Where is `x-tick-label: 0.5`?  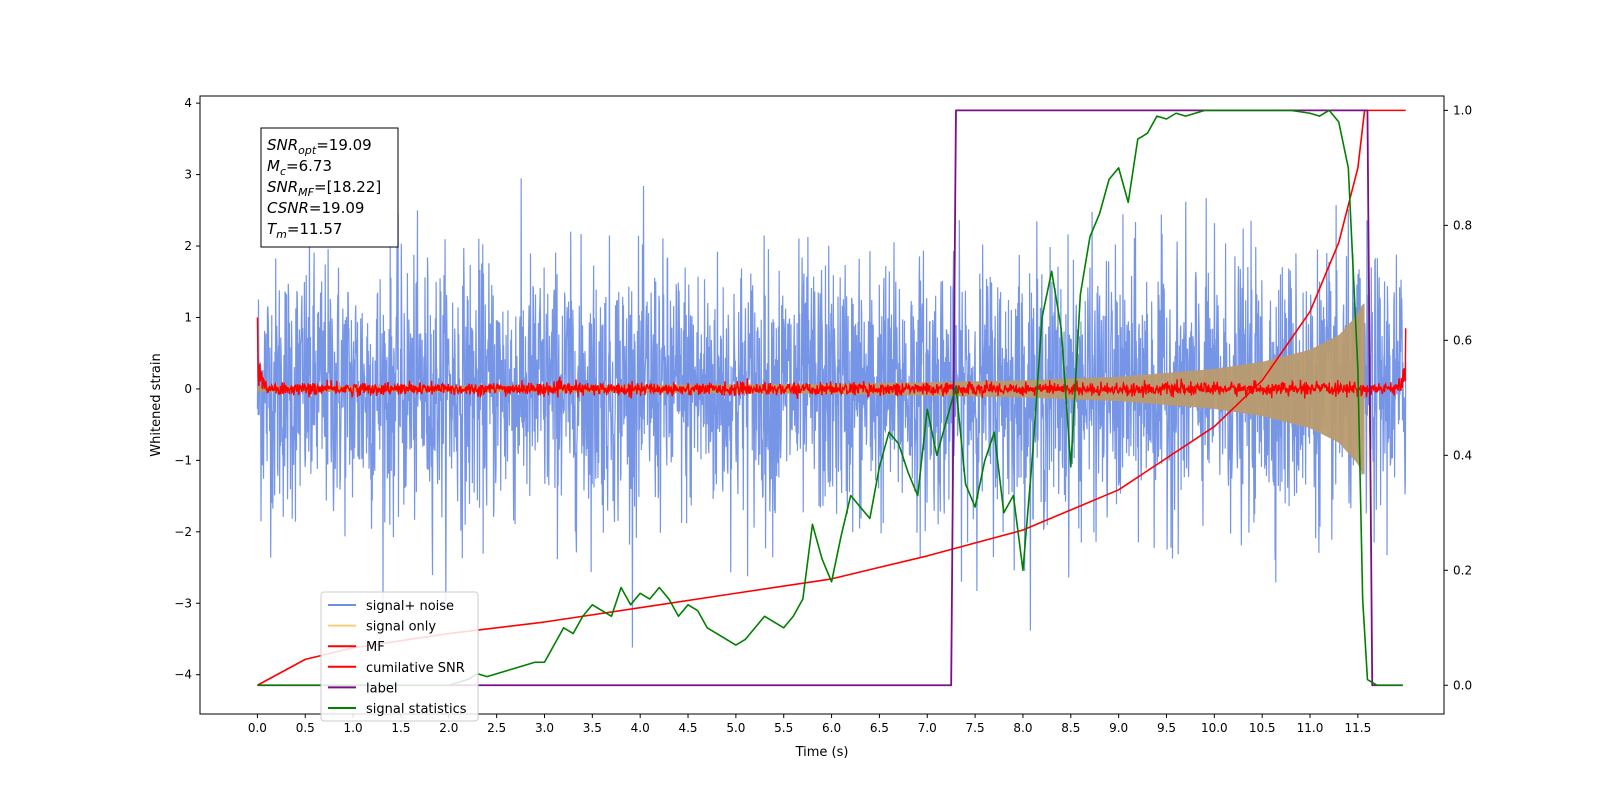 x-tick-label: 0.5 is located at coordinates (305, 728).